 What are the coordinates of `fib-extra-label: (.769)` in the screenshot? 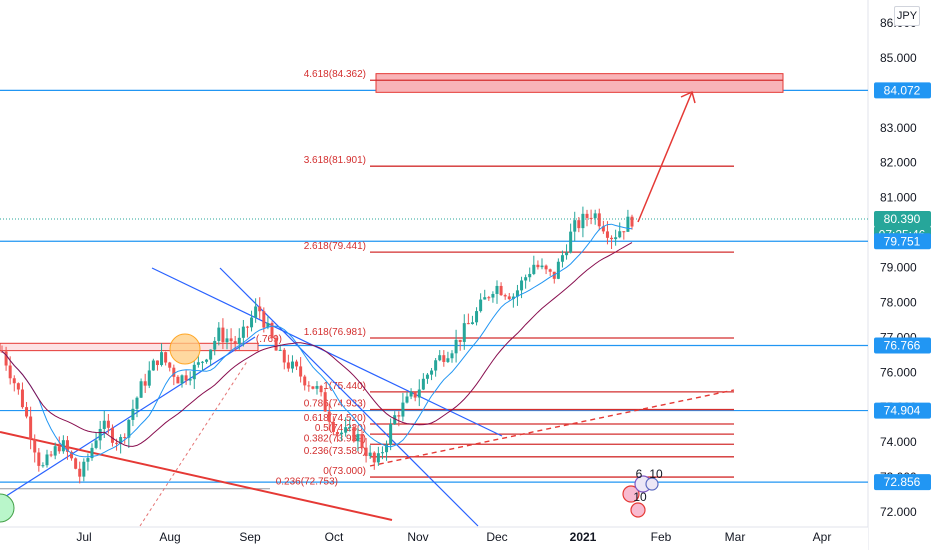 It's located at (269, 339).